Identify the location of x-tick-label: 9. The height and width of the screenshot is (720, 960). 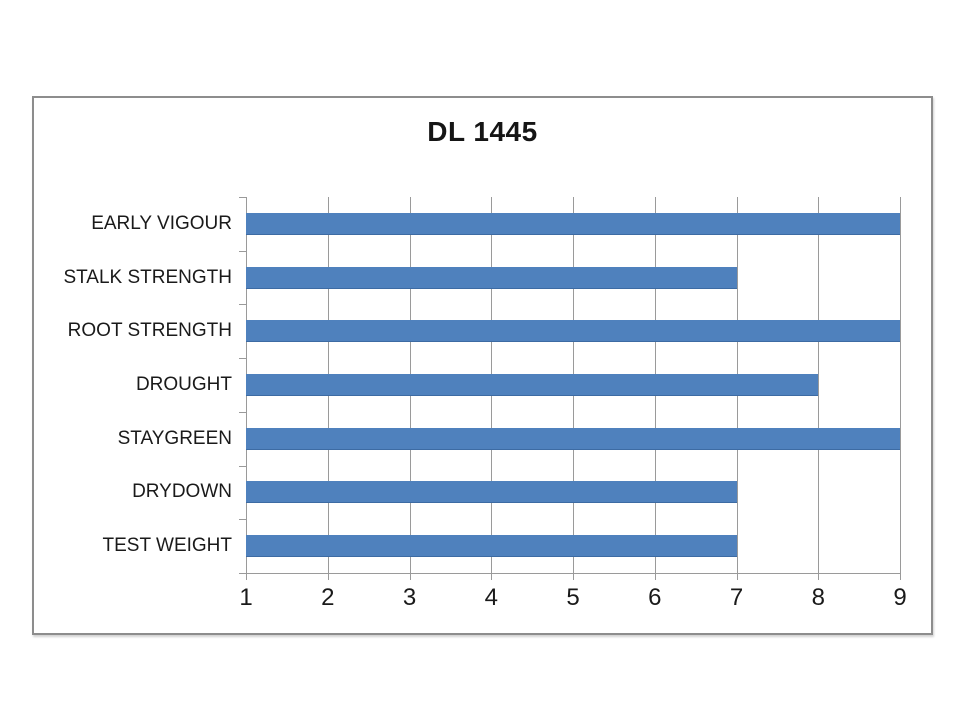
(900, 597).